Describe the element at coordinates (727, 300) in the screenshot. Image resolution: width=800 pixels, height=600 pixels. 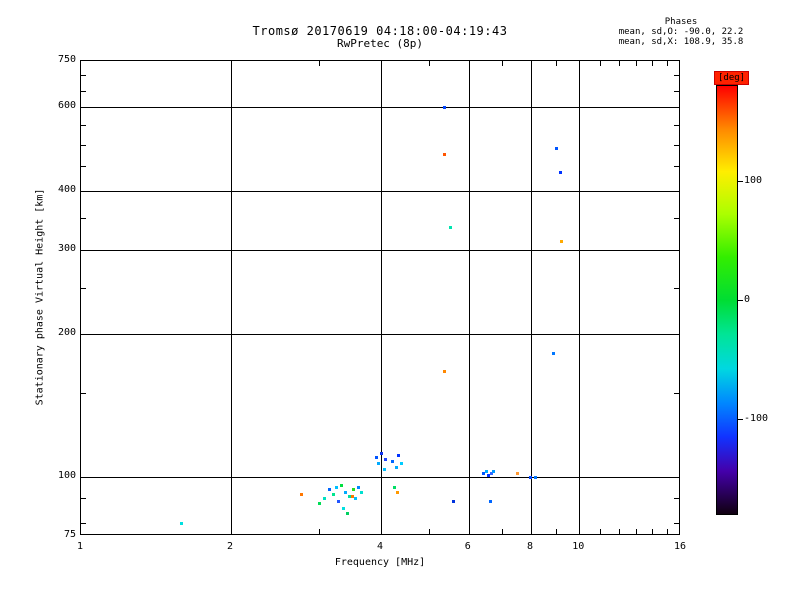
I see `colorbar` at that location.